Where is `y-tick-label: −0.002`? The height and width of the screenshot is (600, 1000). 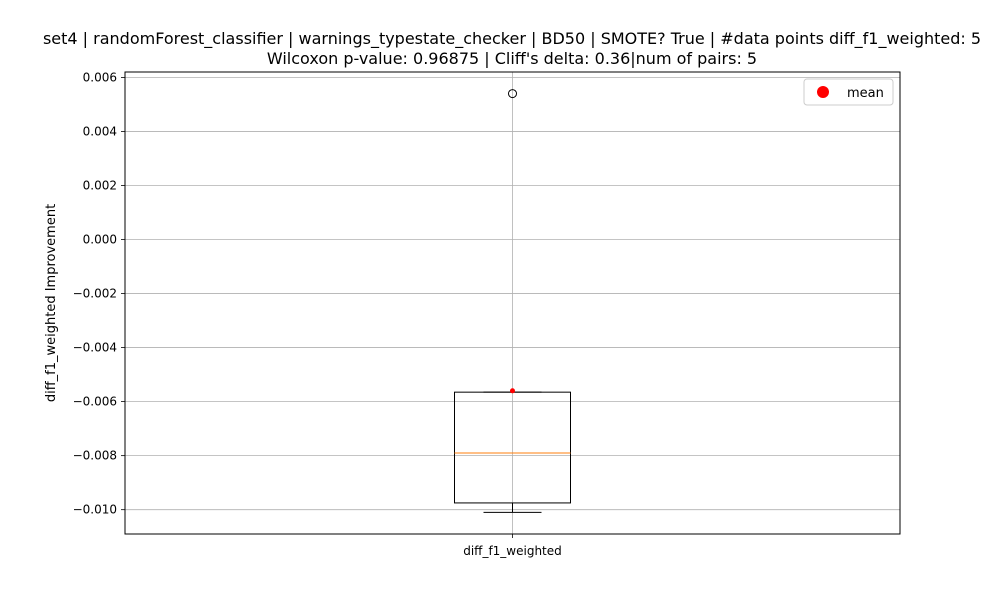 y-tick-label: −0.002 is located at coordinates (95, 294).